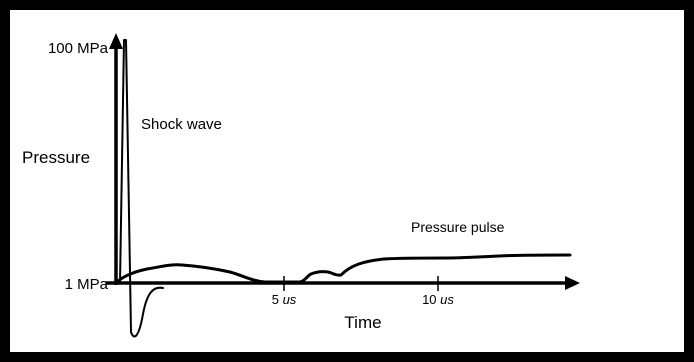 The image size is (694, 362). What do you see at coordinates (284, 299) in the screenshot?
I see `x-tick-5-label: 5 us` at bounding box center [284, 299].